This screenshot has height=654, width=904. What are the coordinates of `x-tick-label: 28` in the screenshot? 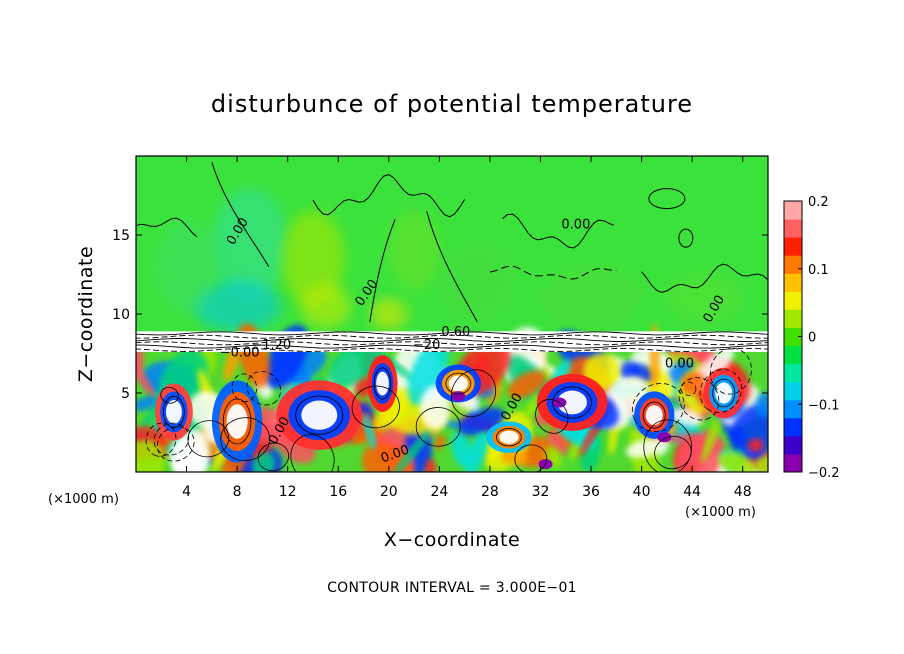 It's located at (490, 492).